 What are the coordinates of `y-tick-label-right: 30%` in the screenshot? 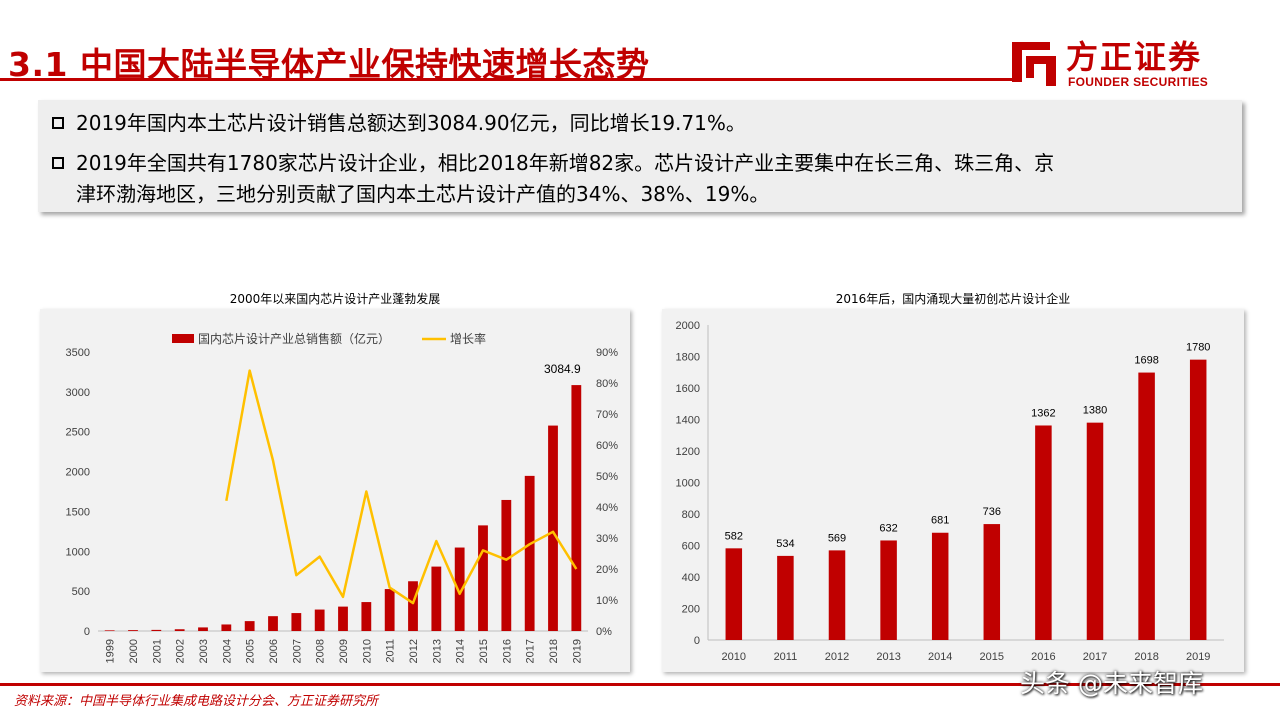 It's located at (607, 539).